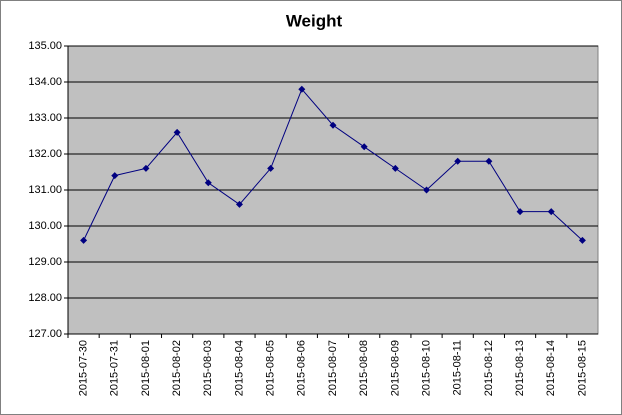 This screenshot has width=622, height=415. What do you see at coordinates (208, 368) in the screenshot?
I see `x-tick-label: 2015-08-03` at bounding box center [208, 368].